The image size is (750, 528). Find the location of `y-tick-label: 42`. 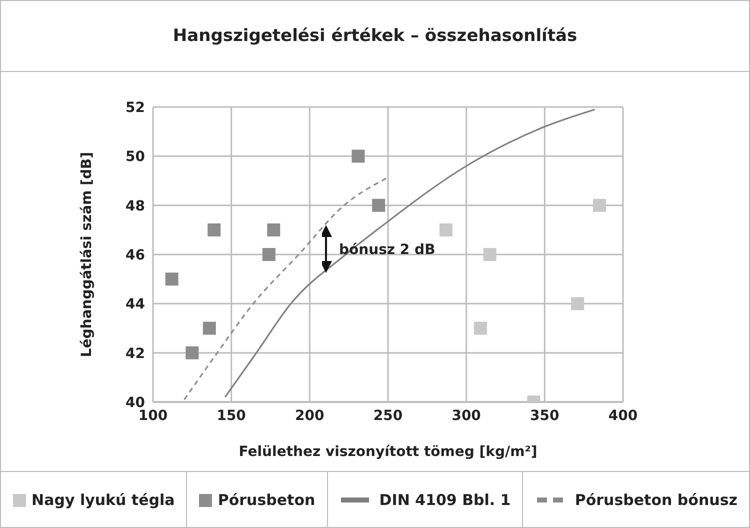

y-tick-label: 42 is located at coordinates (135, 354).